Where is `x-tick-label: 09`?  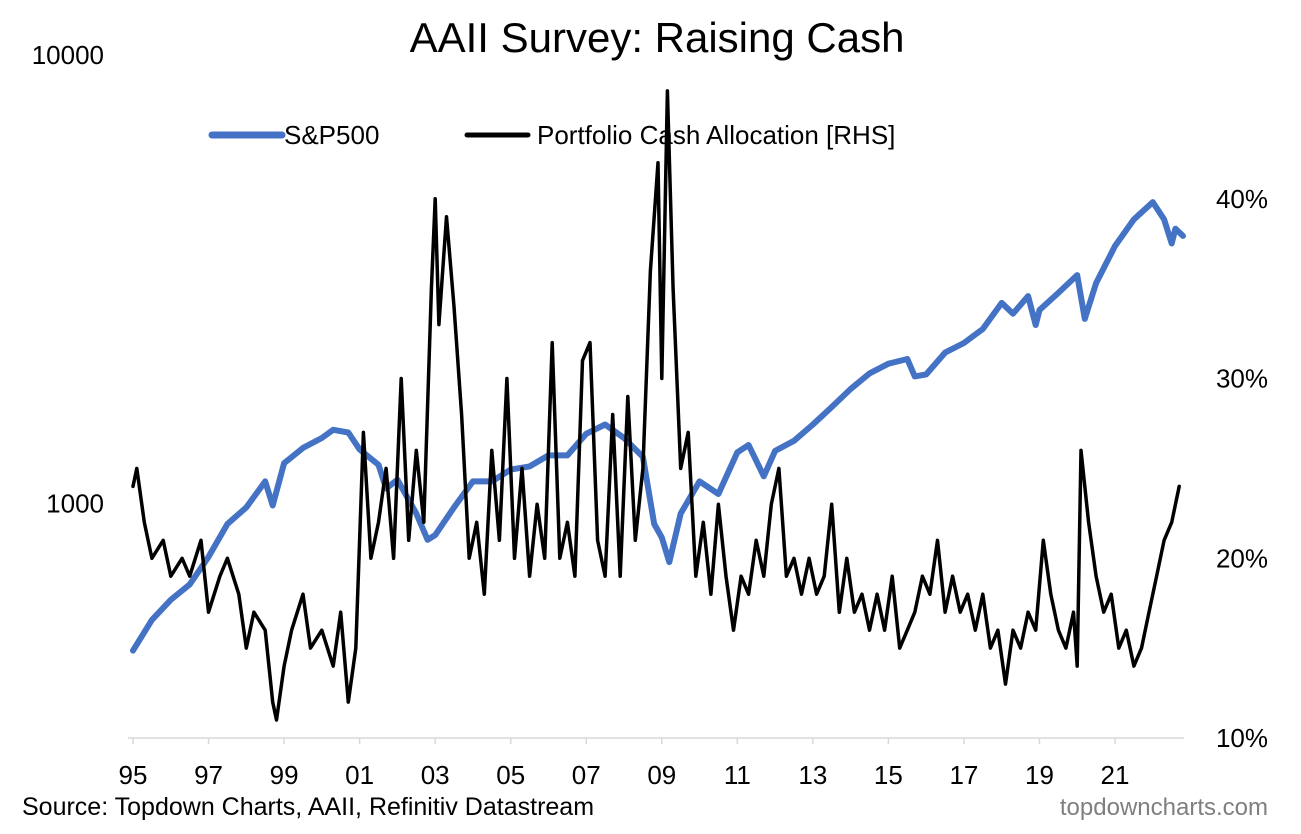 x-tick-label: 09 is located at coordinates (661, 775).